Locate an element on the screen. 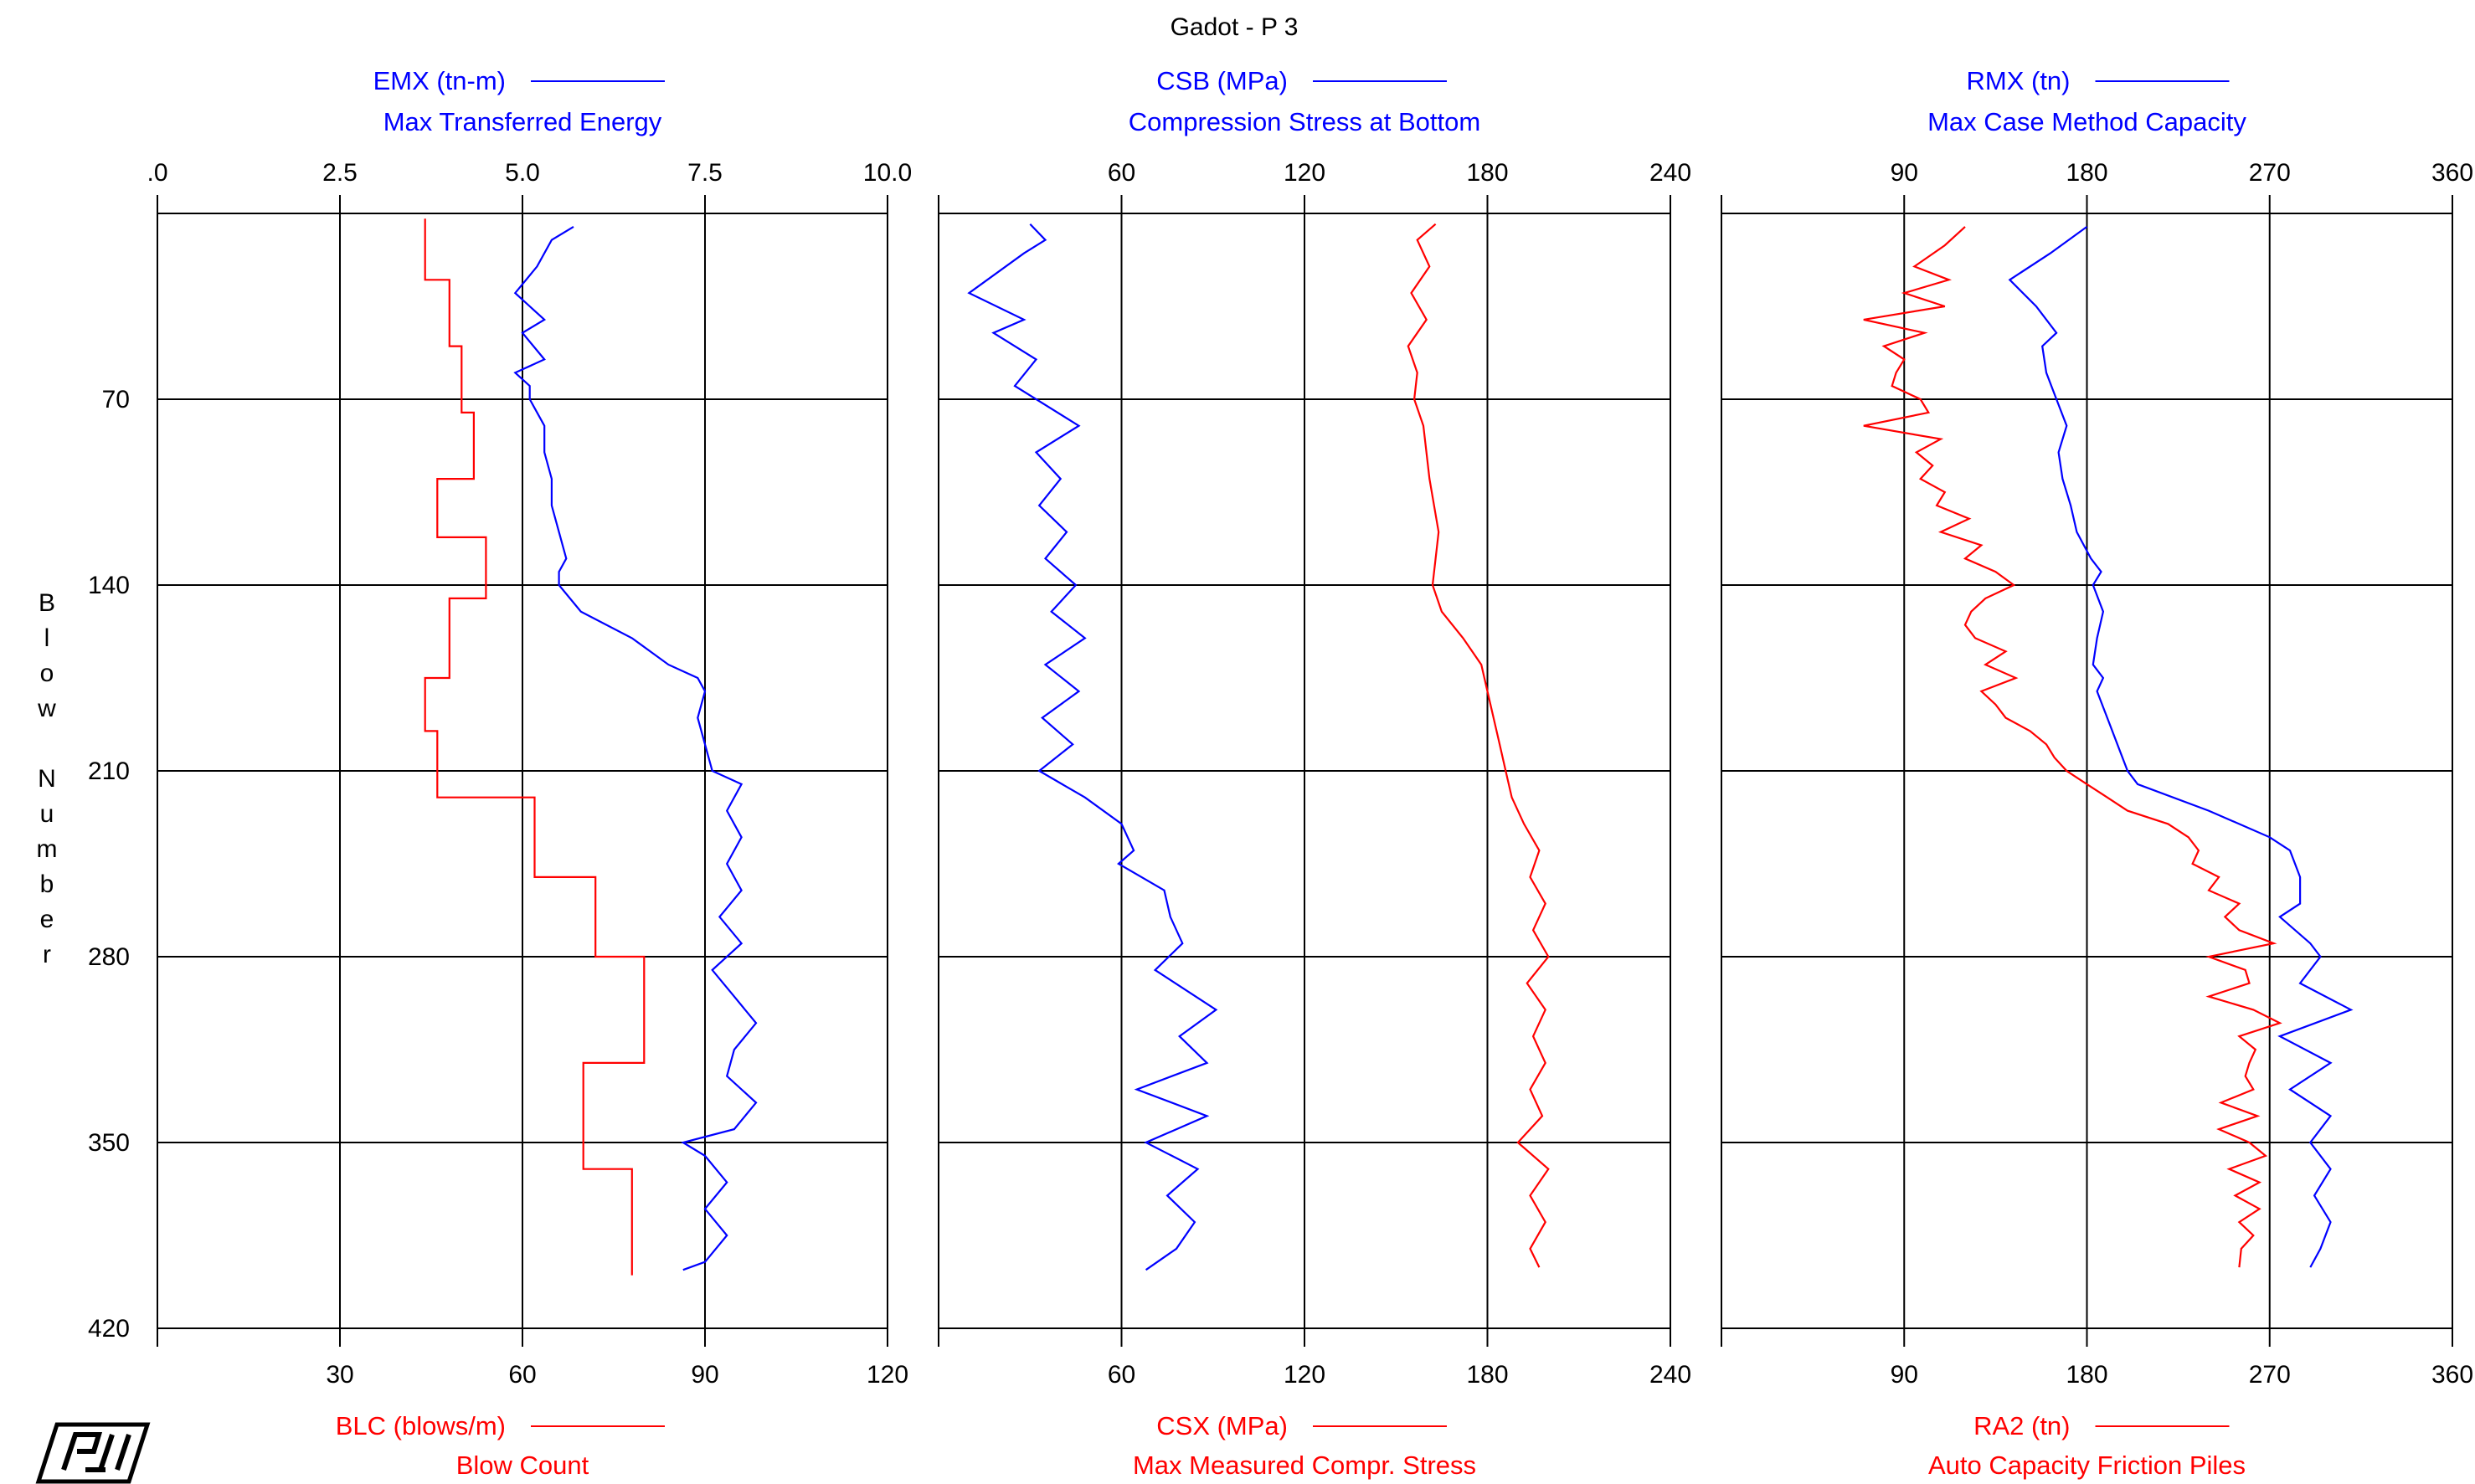 The height and width of the screenshot is (1484, 2475). series-line-emx is located at coordinates (635, 748).